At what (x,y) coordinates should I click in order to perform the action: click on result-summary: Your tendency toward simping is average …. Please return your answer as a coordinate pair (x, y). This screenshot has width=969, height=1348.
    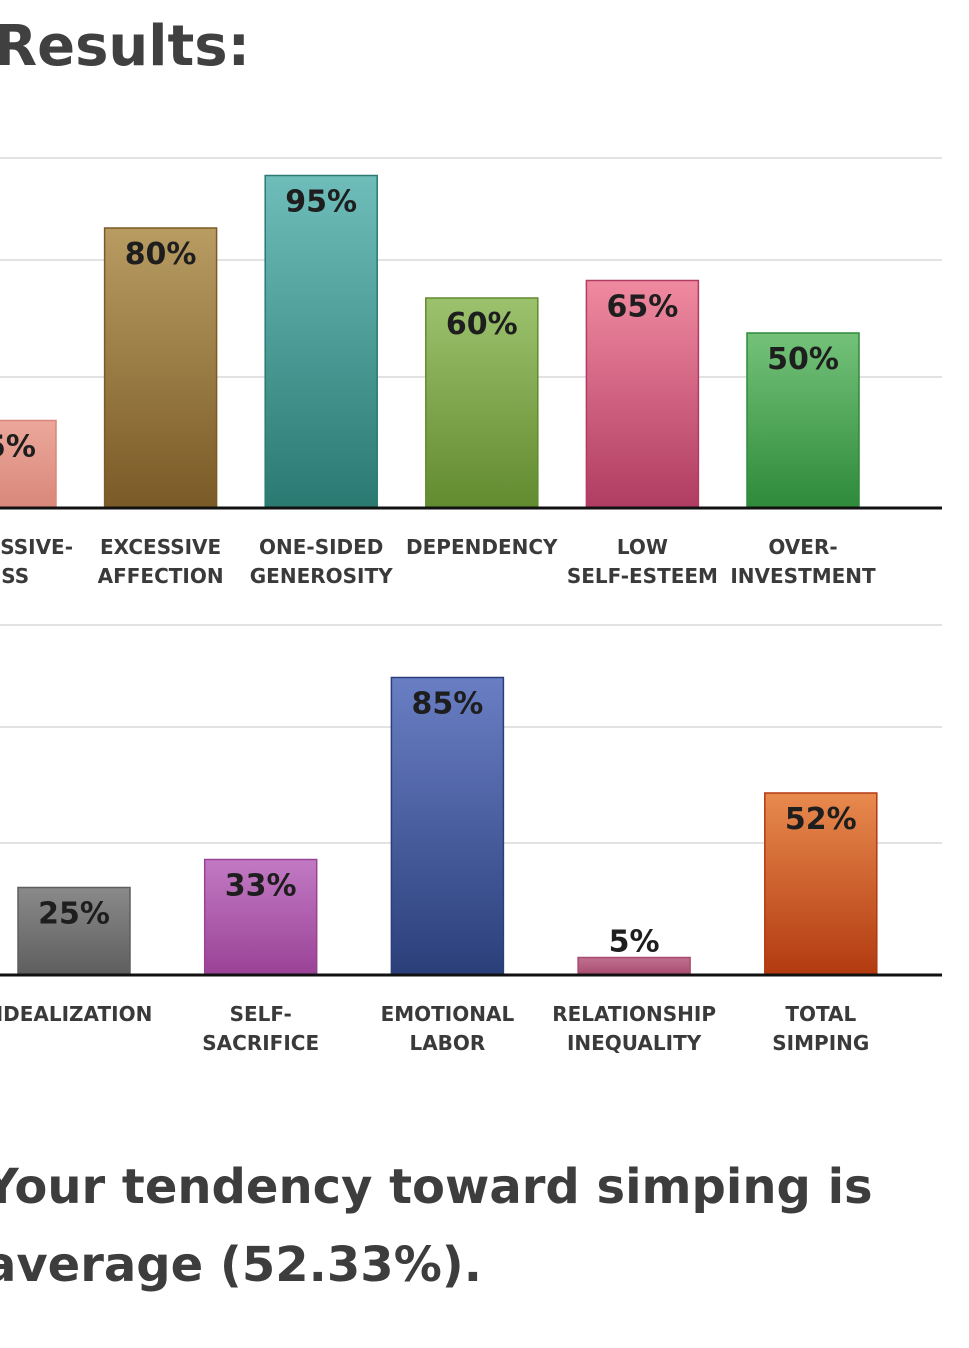
    Looking at the image, I should click on (482, 1226).